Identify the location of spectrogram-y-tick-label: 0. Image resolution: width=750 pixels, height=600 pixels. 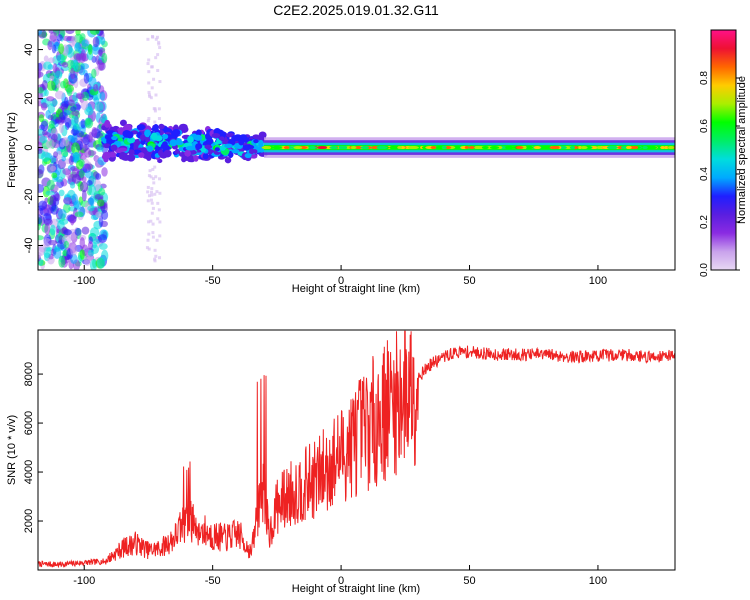
(29, 147).